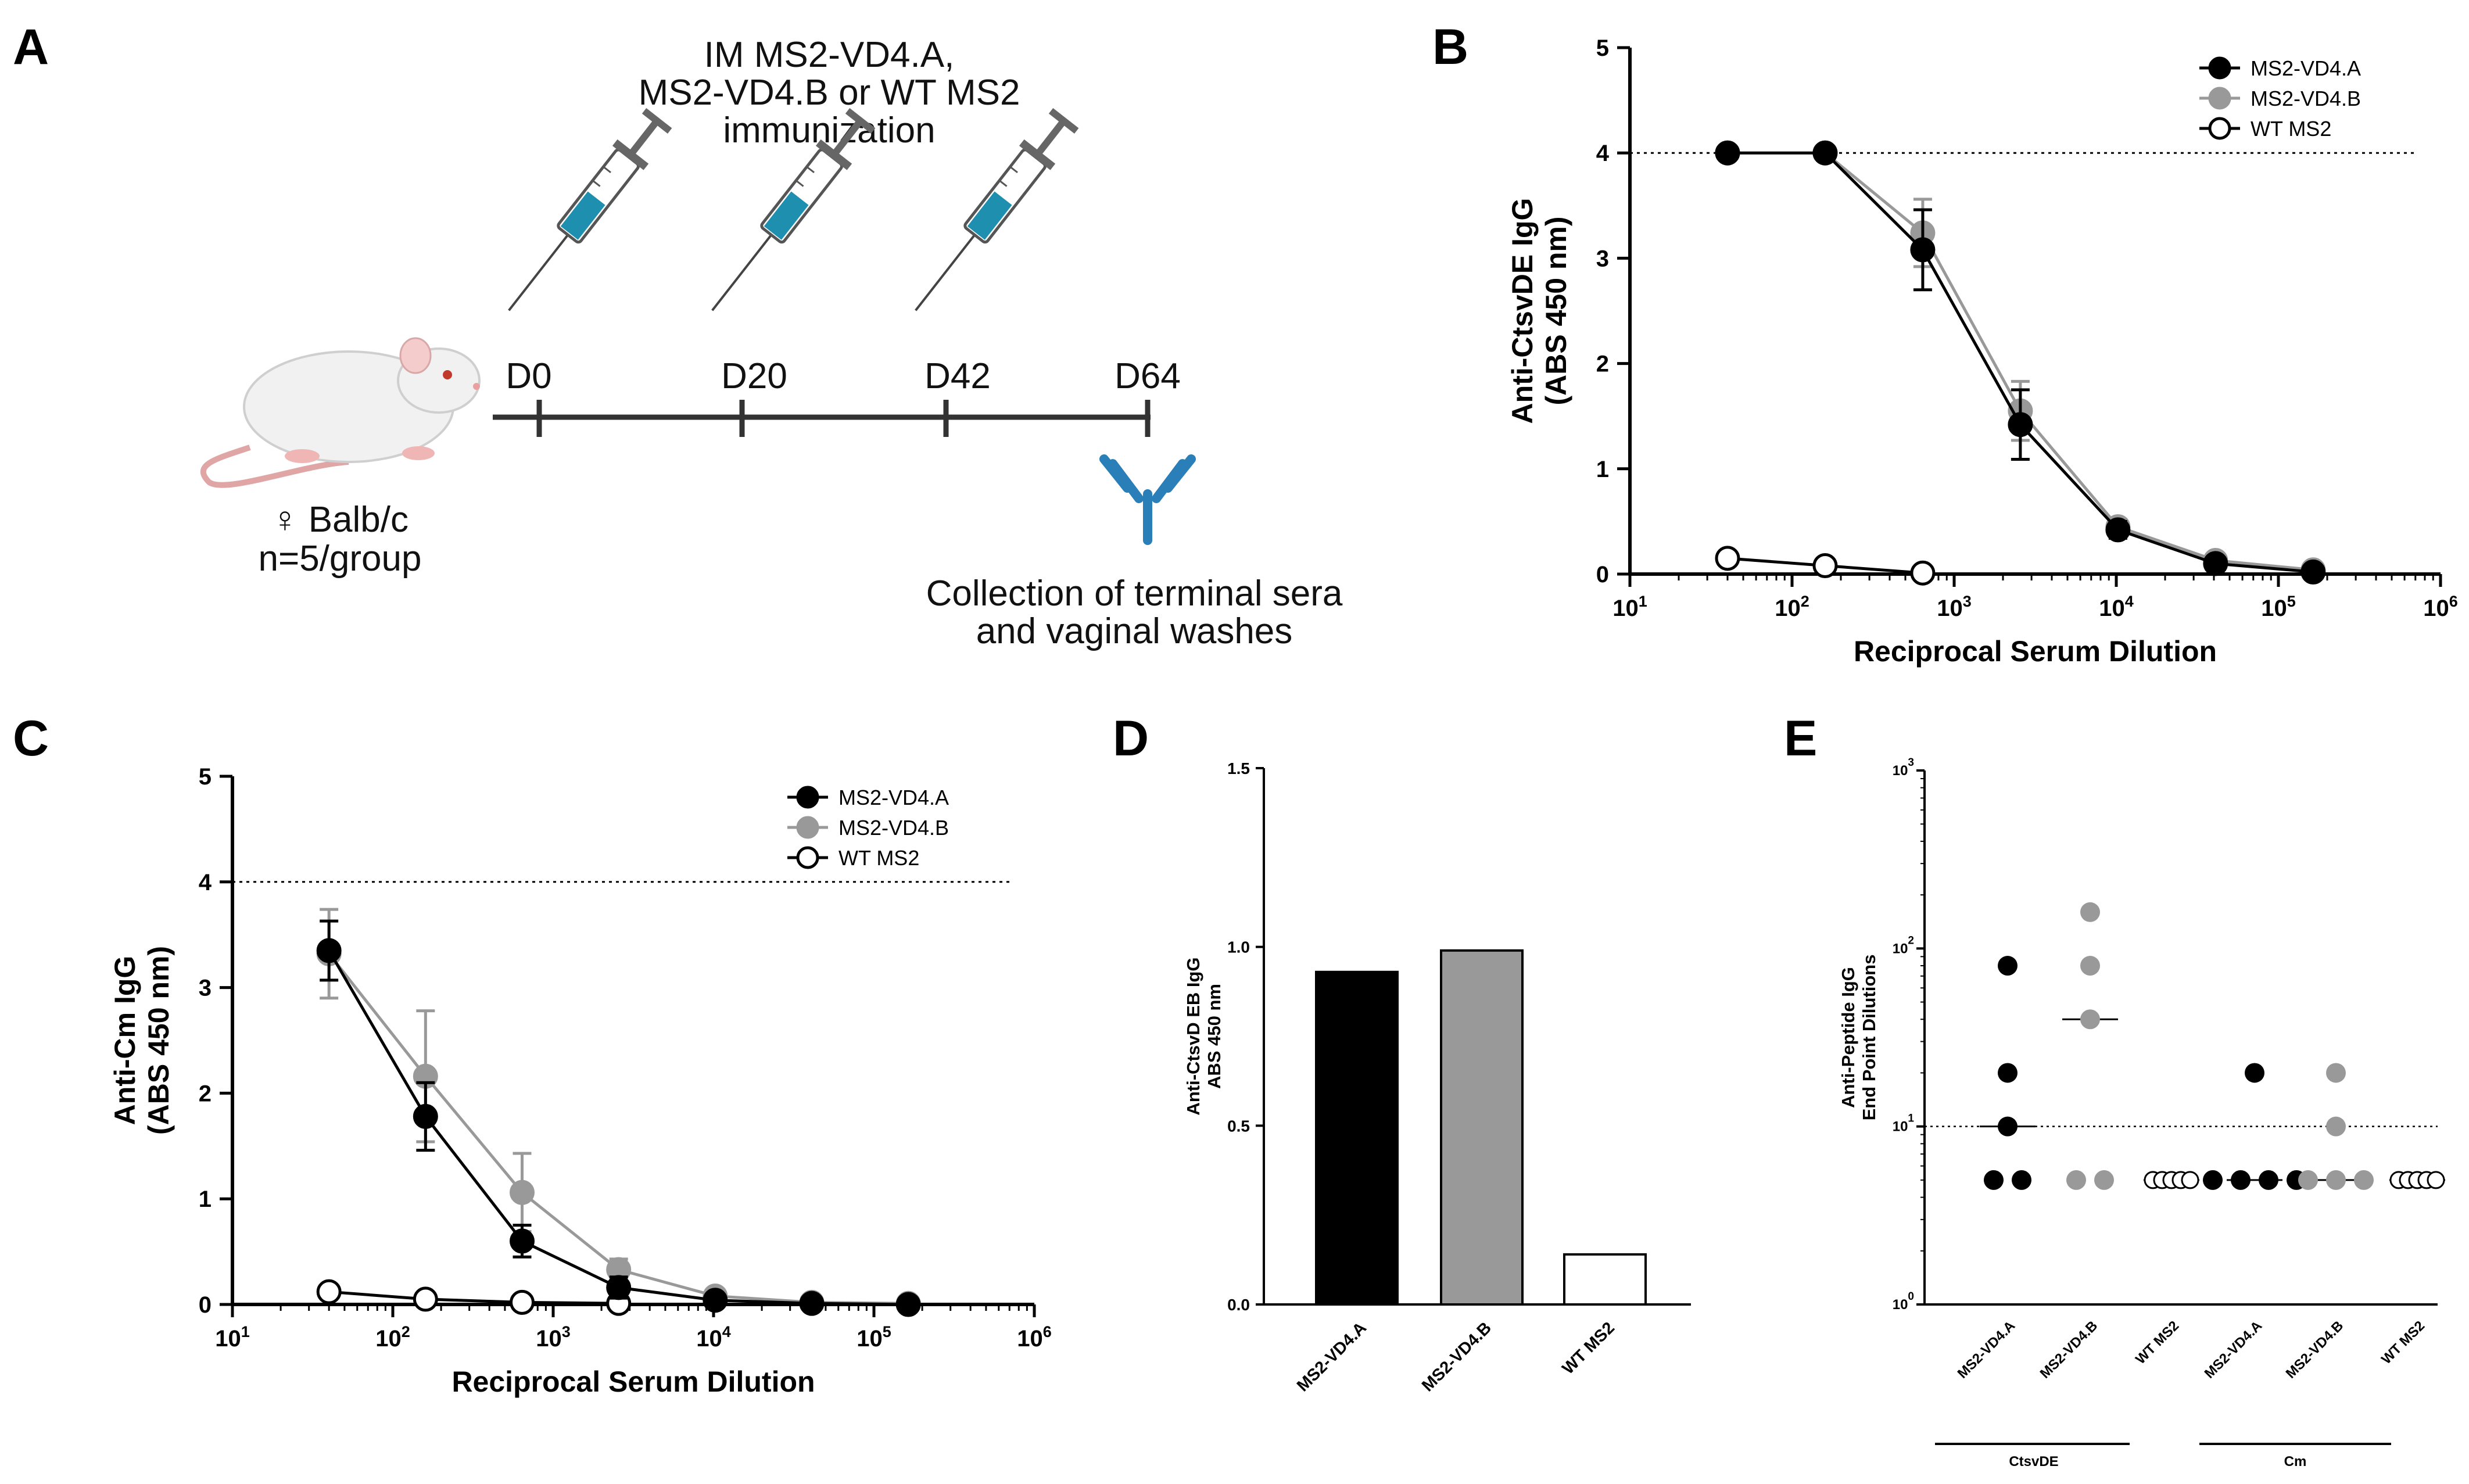 Image resolution: width=2469 pixels, height=1484 pixels. What do you see at coordinates (1134, 631) in the screenshot?
I see `collection-line-2: and vaginal washes` at bounding box center [1134, 631].